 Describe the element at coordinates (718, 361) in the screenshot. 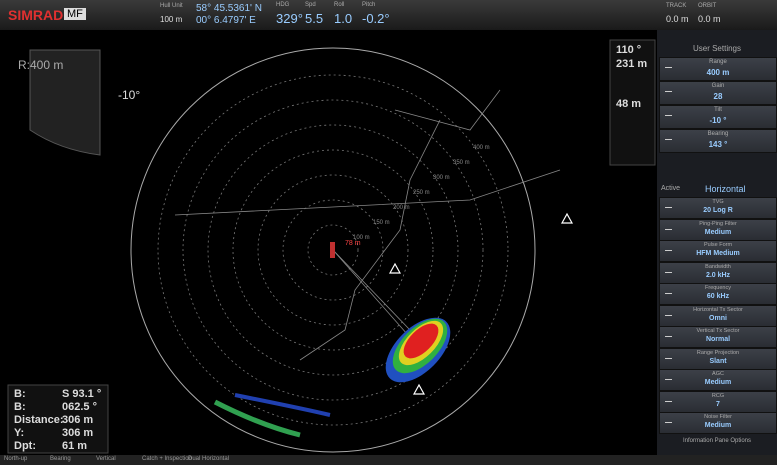

I see `setting-value: Slant` at that location.